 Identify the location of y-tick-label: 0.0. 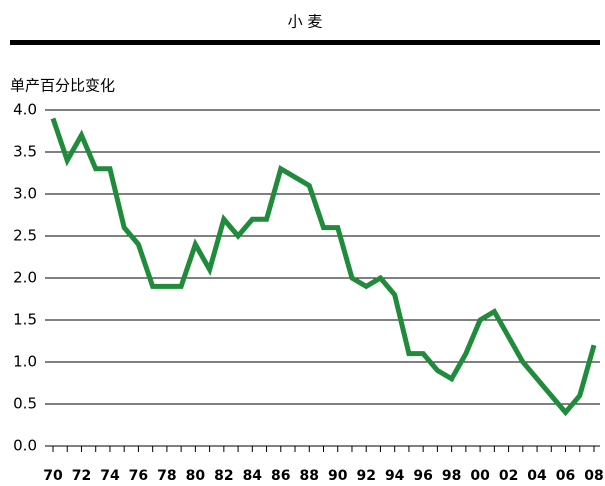
(25, 446).